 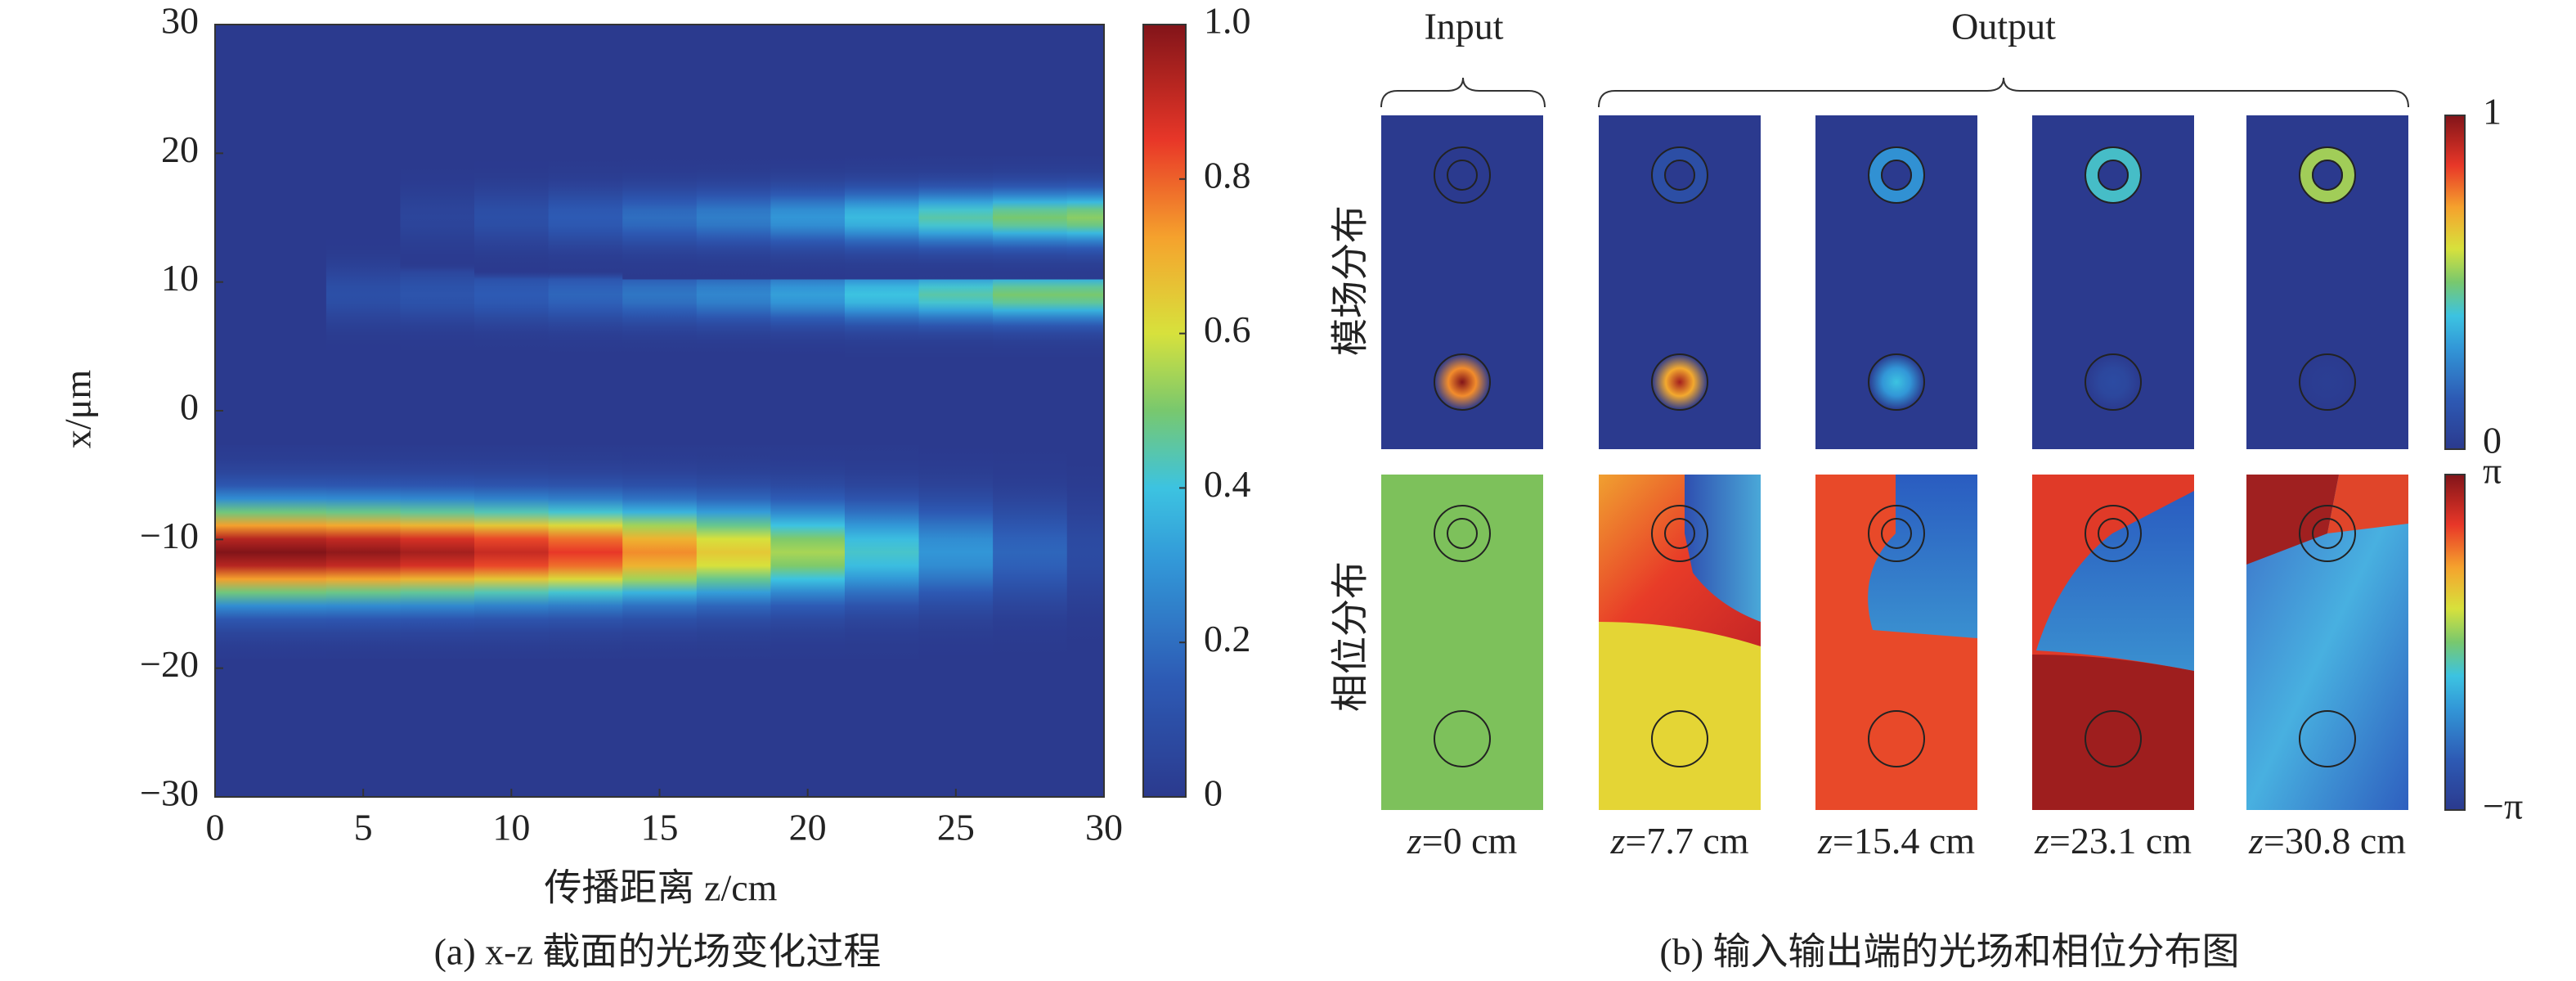 What do you see at coordinates (363, 828) in the screenshot?
I see `x-tick-label: 5` at bounding box center [363, 828].